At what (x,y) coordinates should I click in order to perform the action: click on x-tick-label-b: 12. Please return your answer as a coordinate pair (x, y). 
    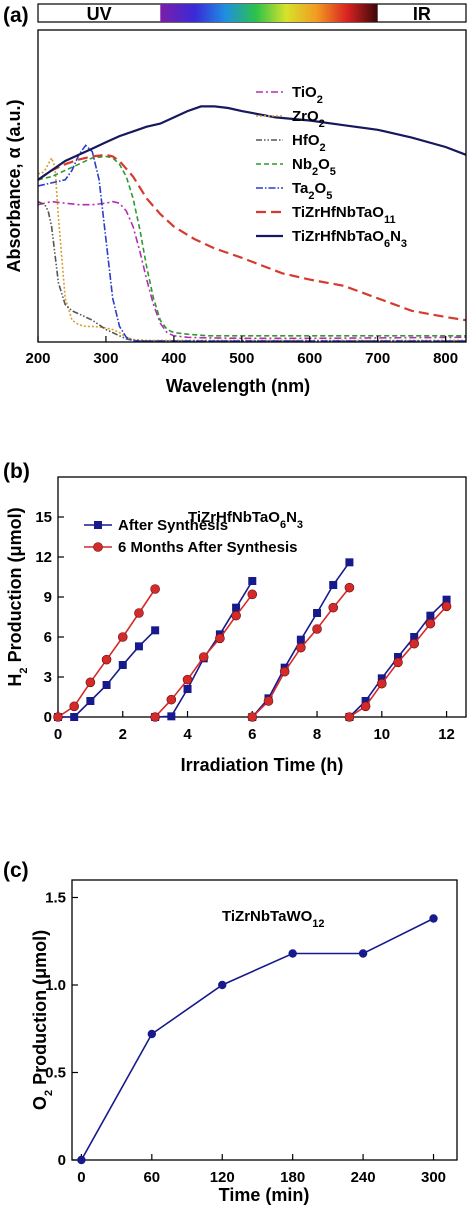
    Looking at the image, I should click on (446, 734).